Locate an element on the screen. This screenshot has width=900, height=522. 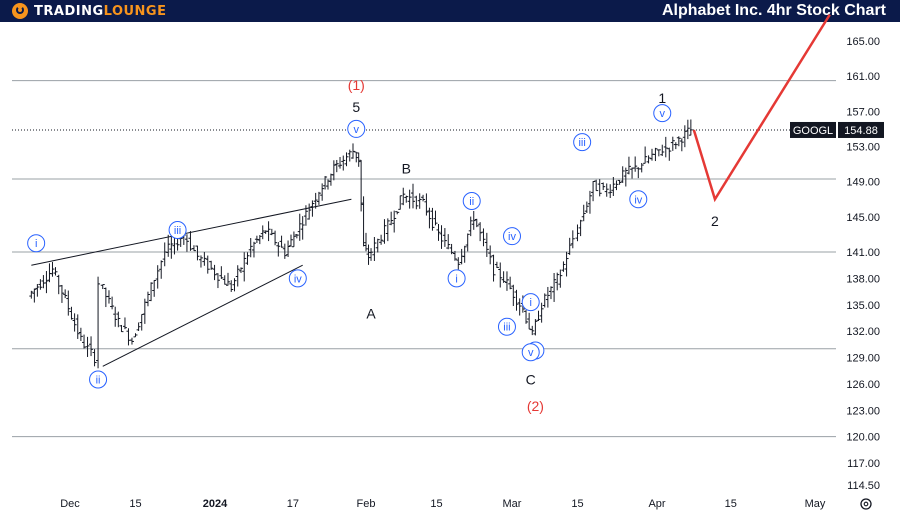
logo-text-lounge: LOUNGE is located at coordinates (135, 11).